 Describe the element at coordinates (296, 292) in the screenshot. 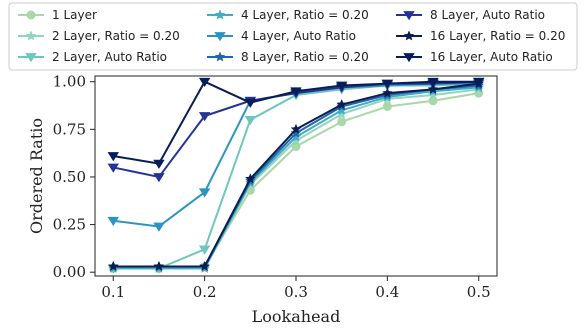

I see `x-tick-label: 0.3` at that location.